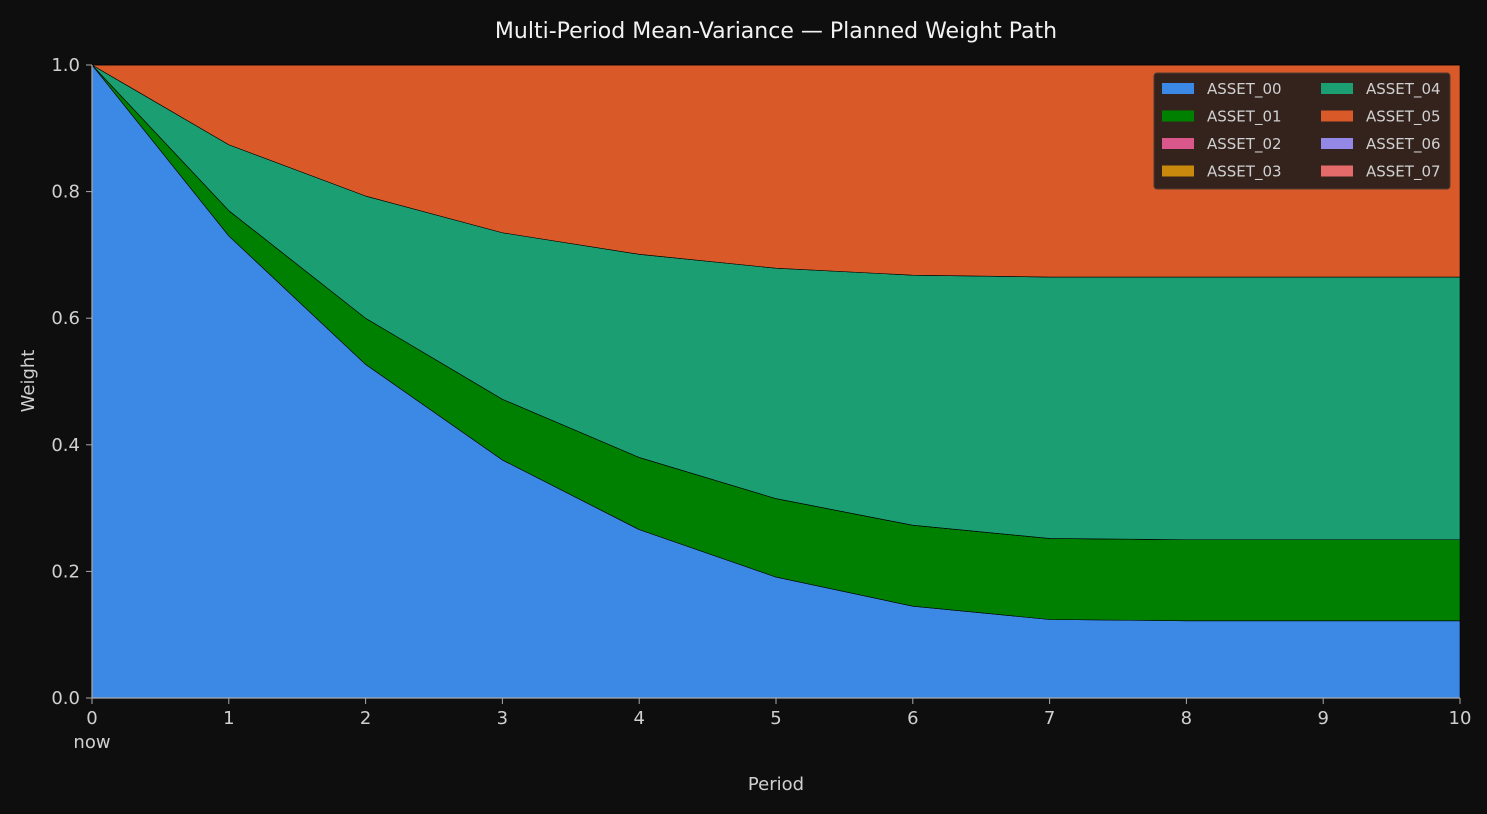 The width and height of the screenshot is (1487, 814). I want to click on x-tick-label: 10, so click(1460, 718).